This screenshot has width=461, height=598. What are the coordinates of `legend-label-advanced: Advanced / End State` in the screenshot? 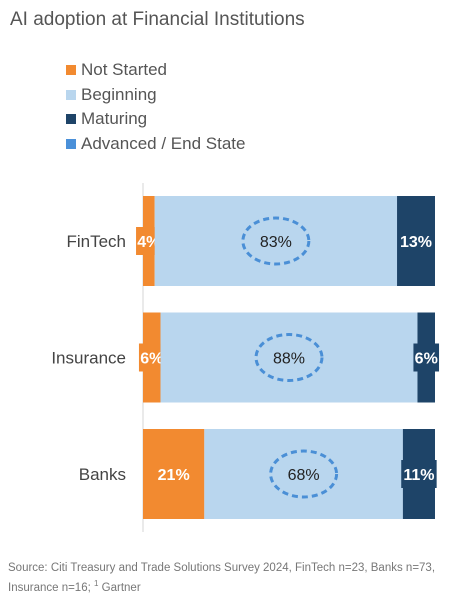 It's located at (163, 143).